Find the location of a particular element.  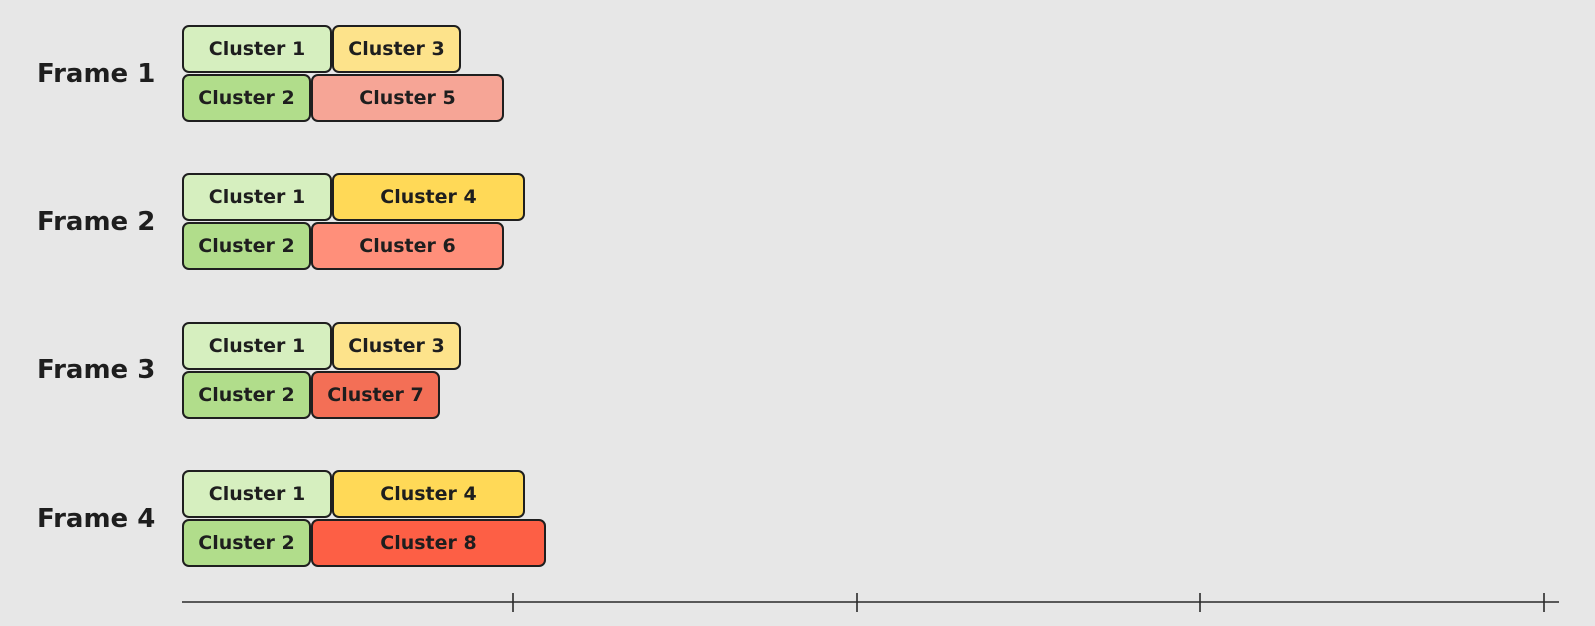

frame-label: Frame 1 is located at coordinates (96, 74).